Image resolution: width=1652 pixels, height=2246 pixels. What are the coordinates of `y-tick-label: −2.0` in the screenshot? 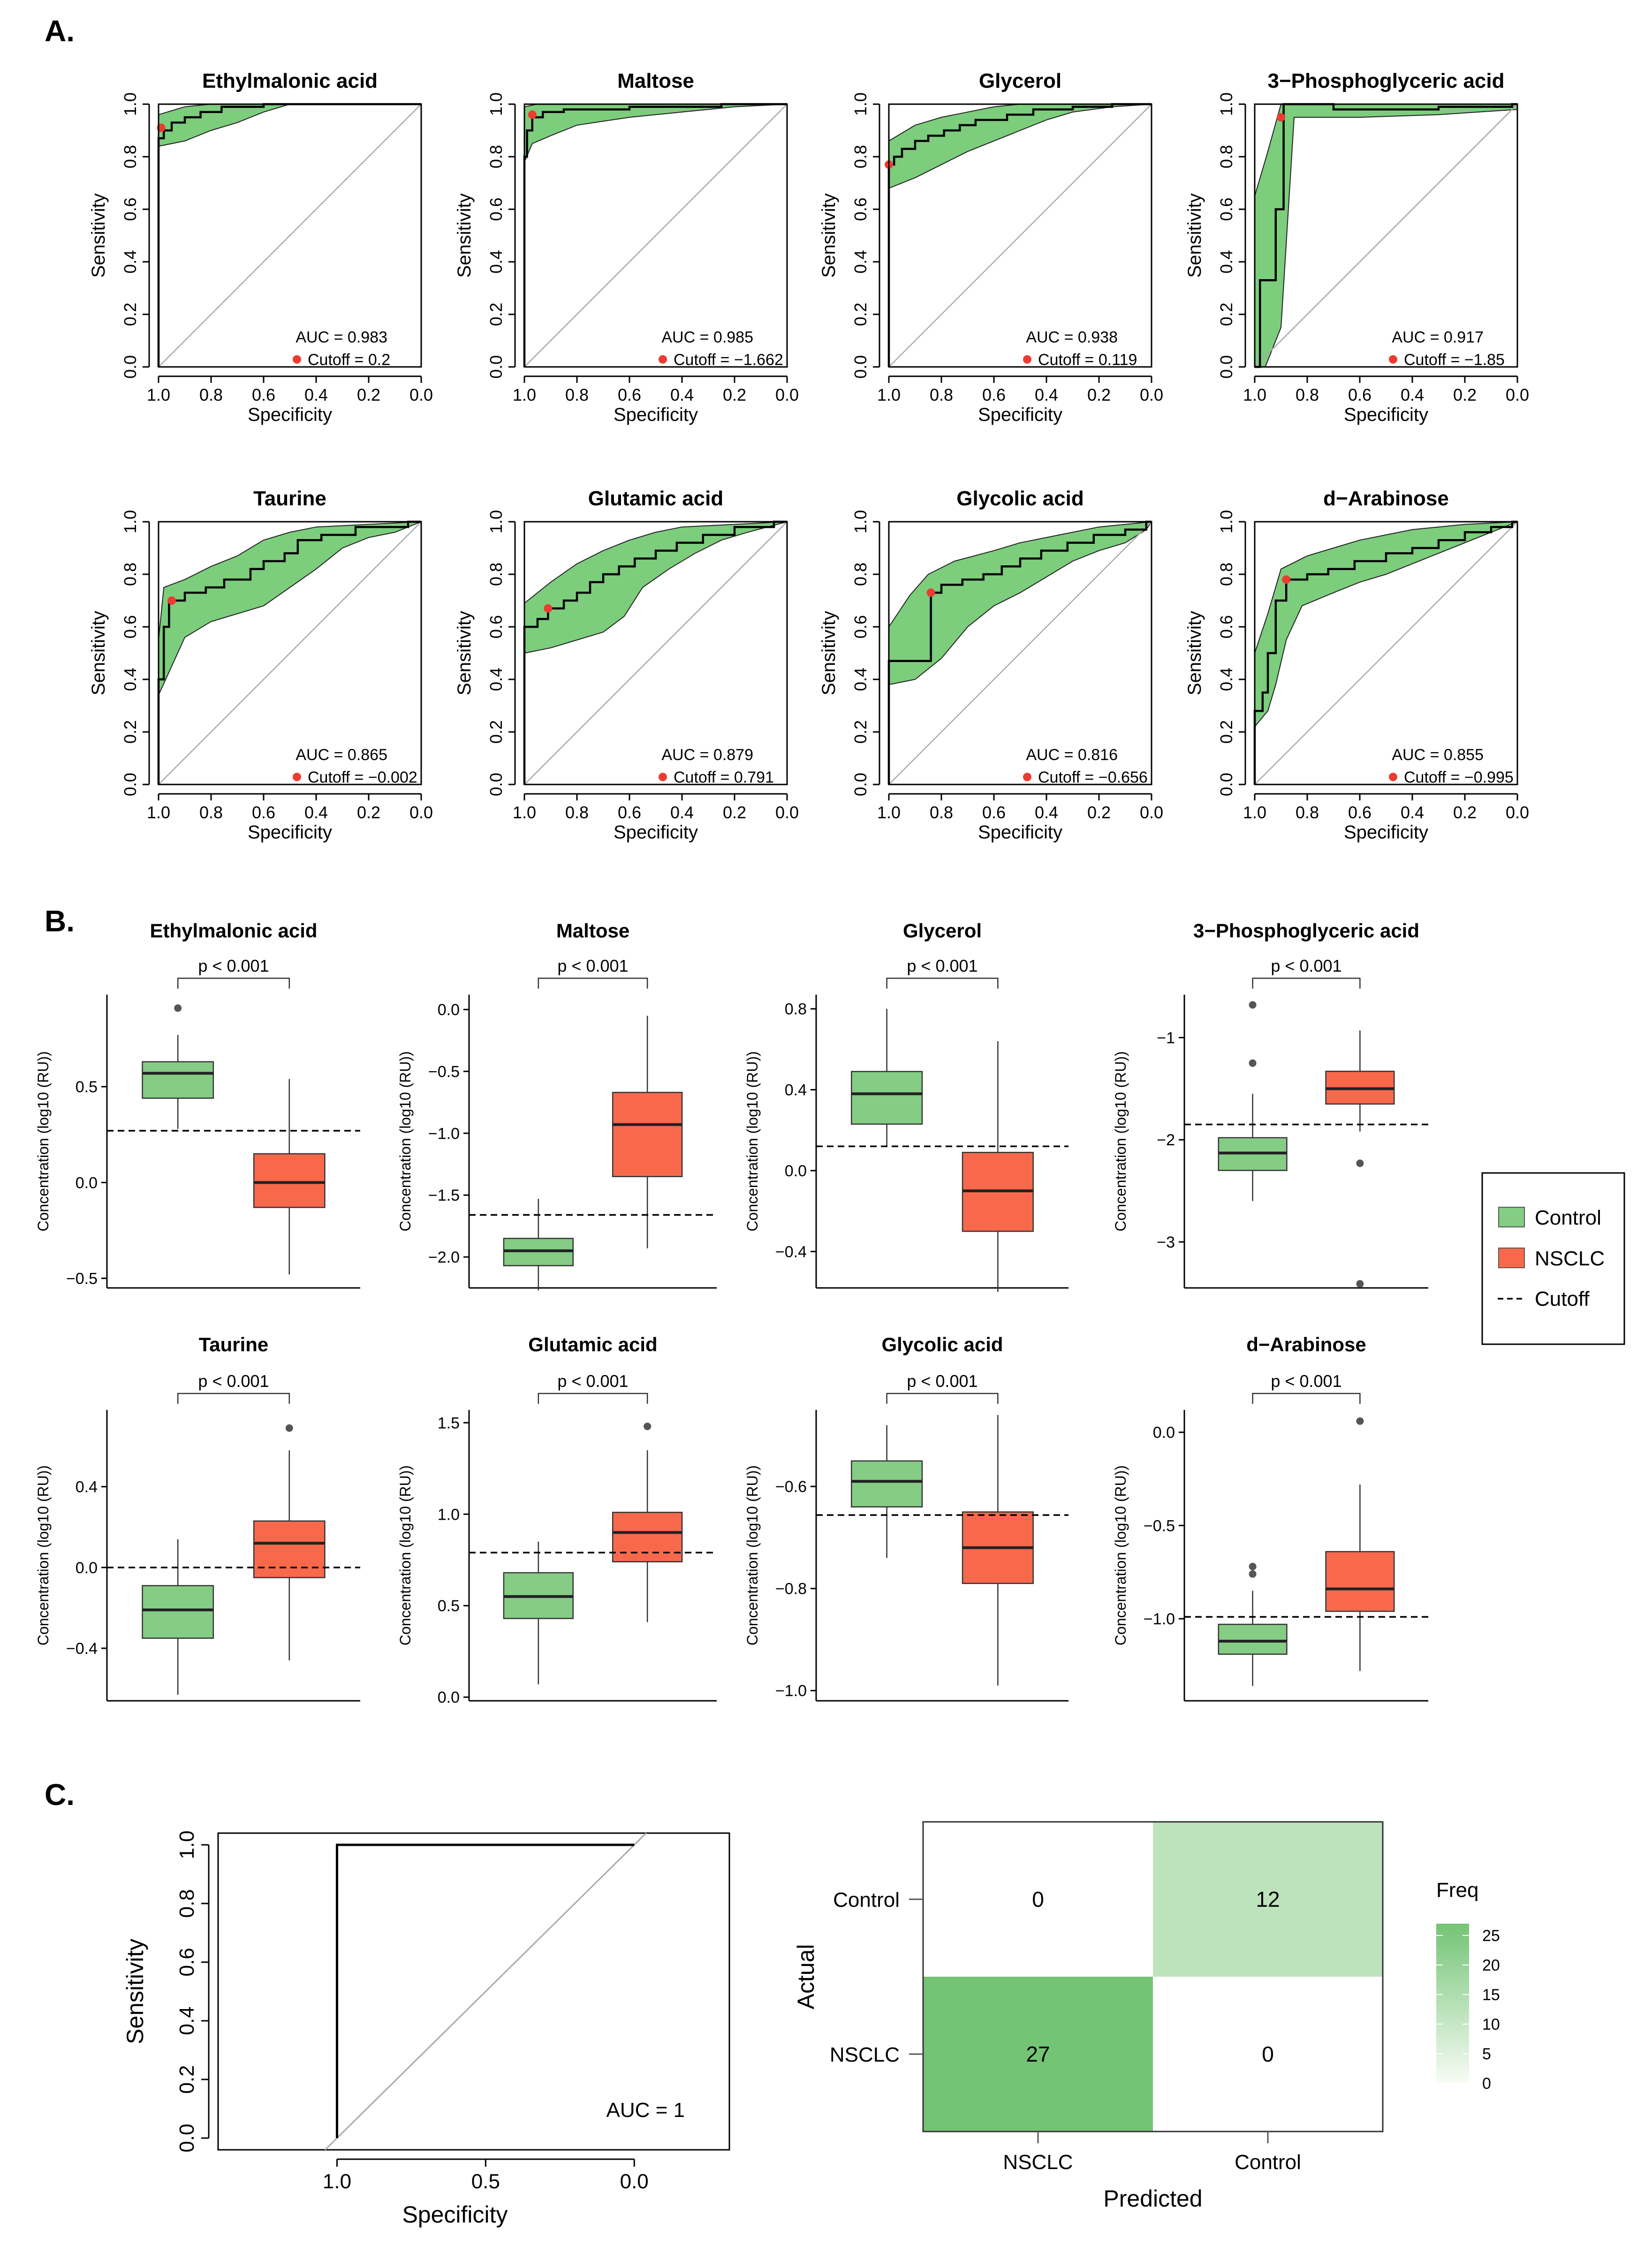 It's located at (444, 1257).